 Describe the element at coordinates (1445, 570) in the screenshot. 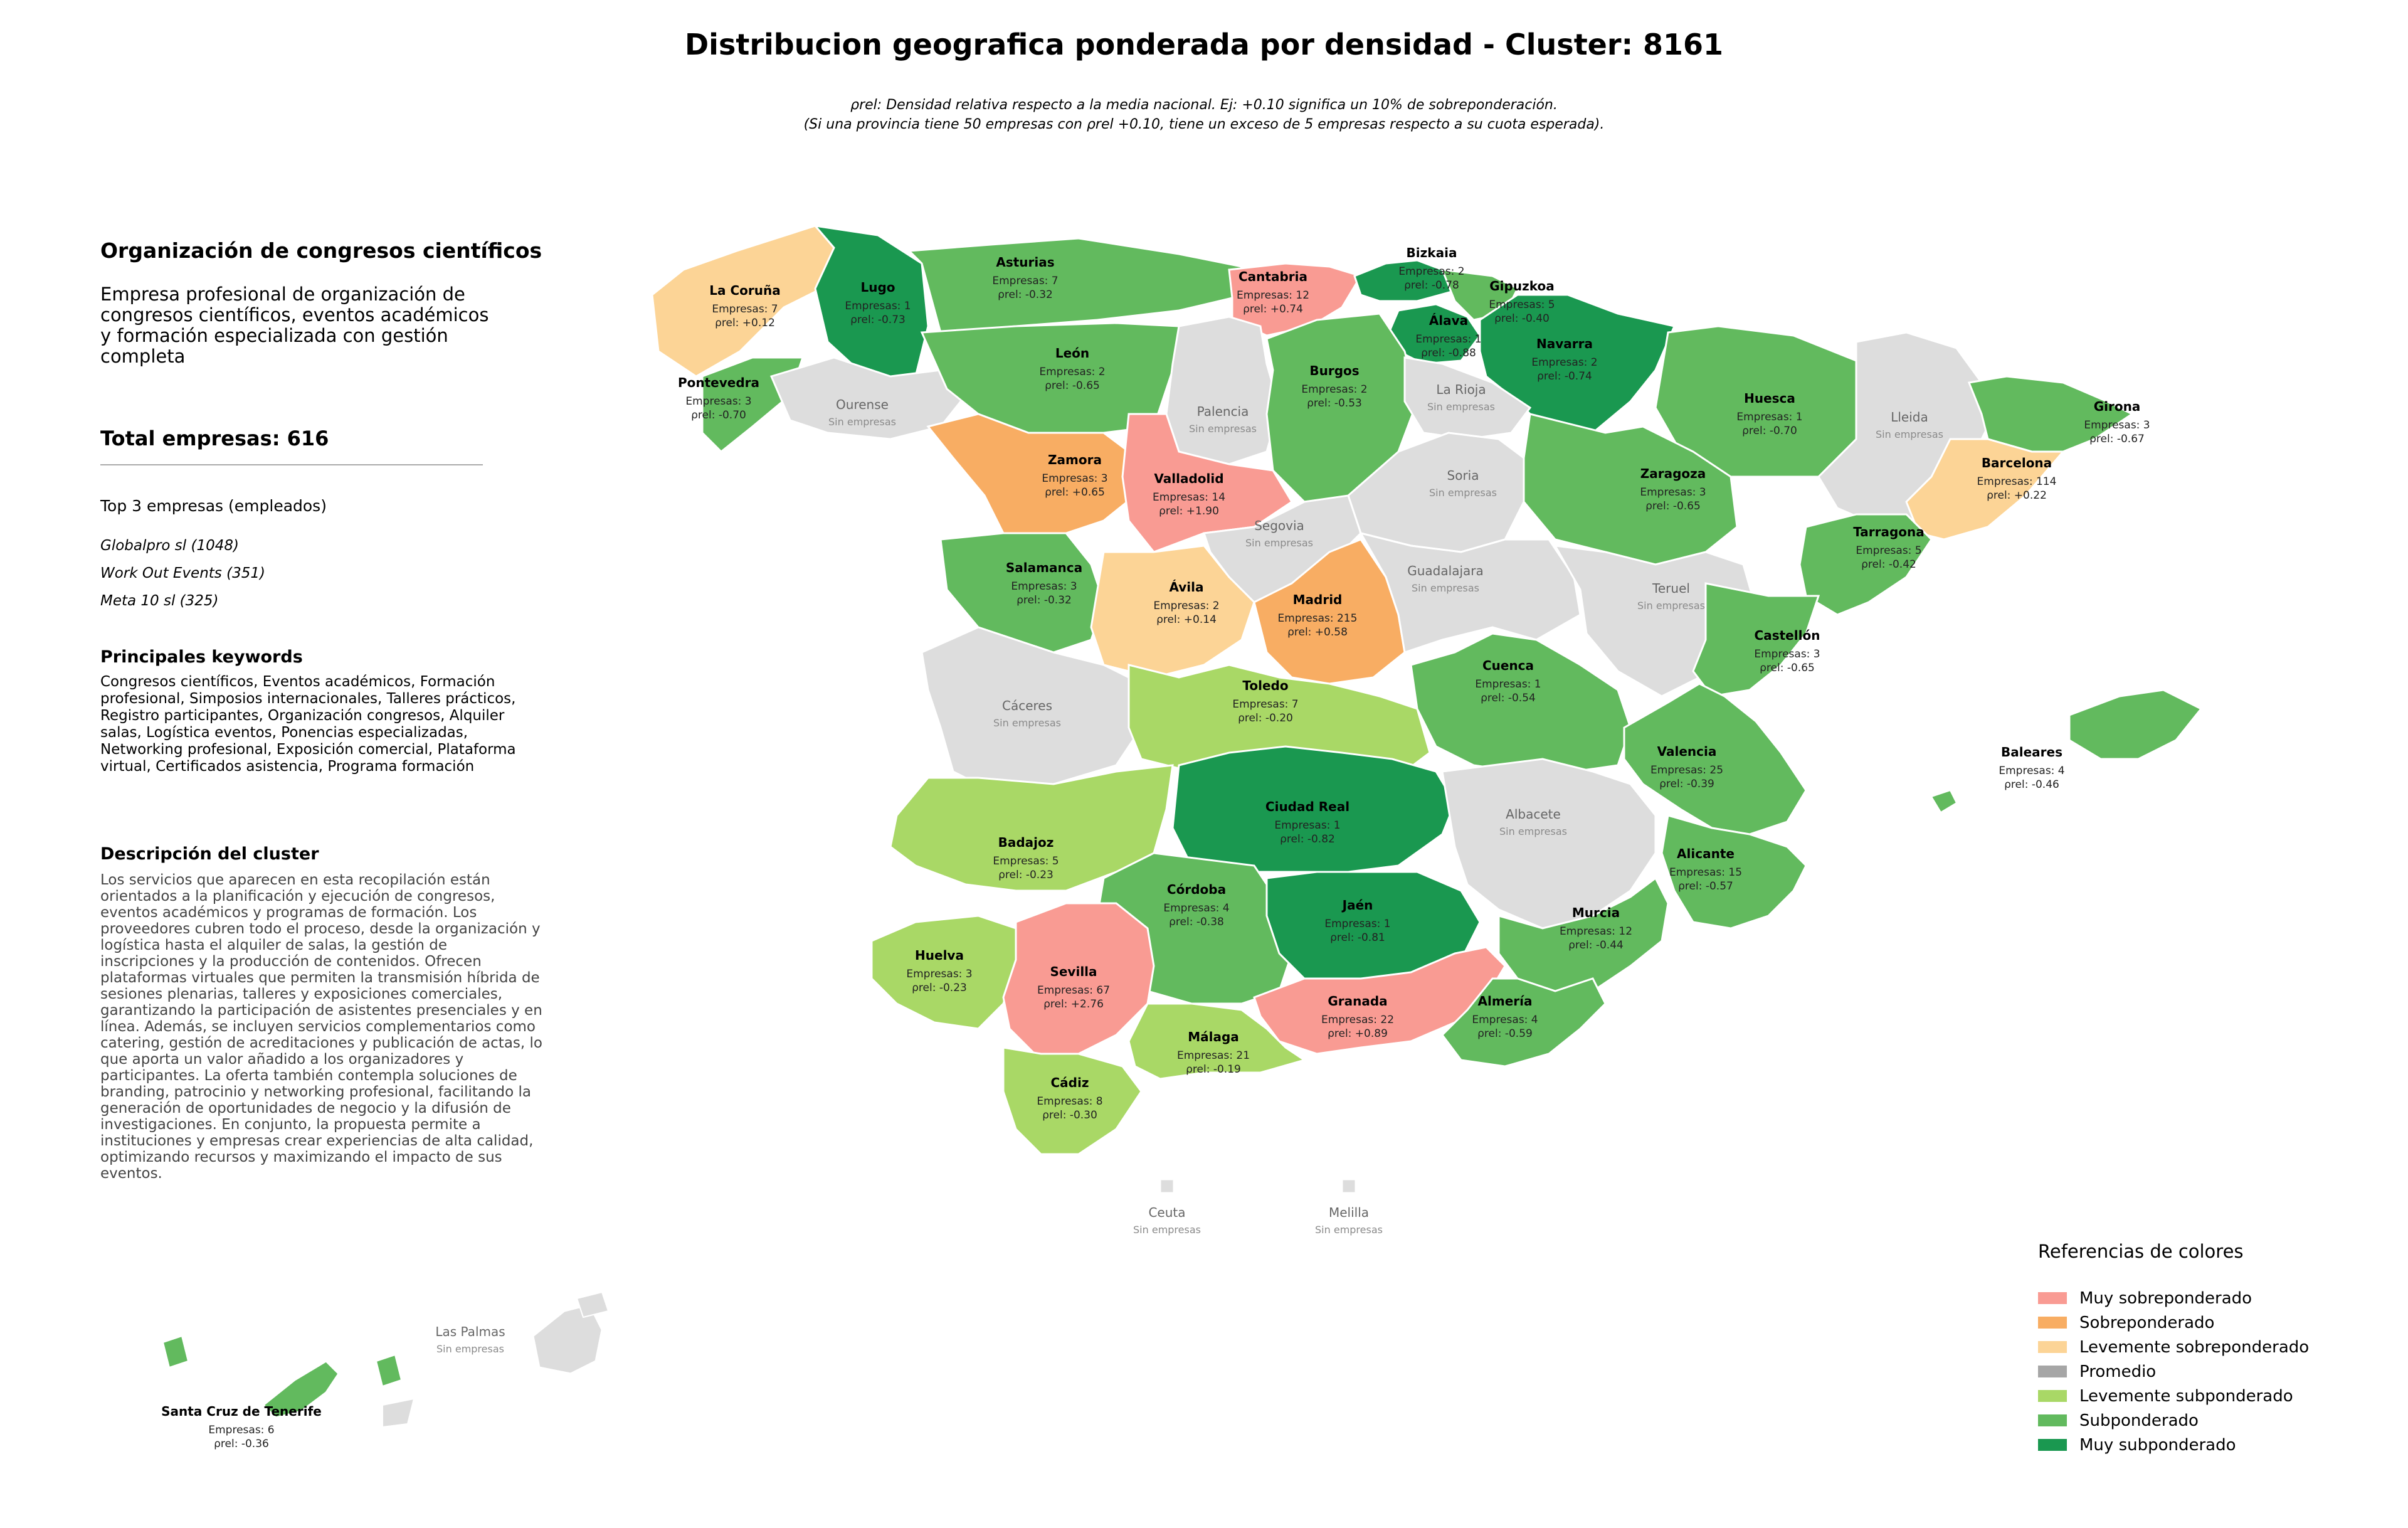

I see `province-label-guadalajara: Guadalajara` at that location.